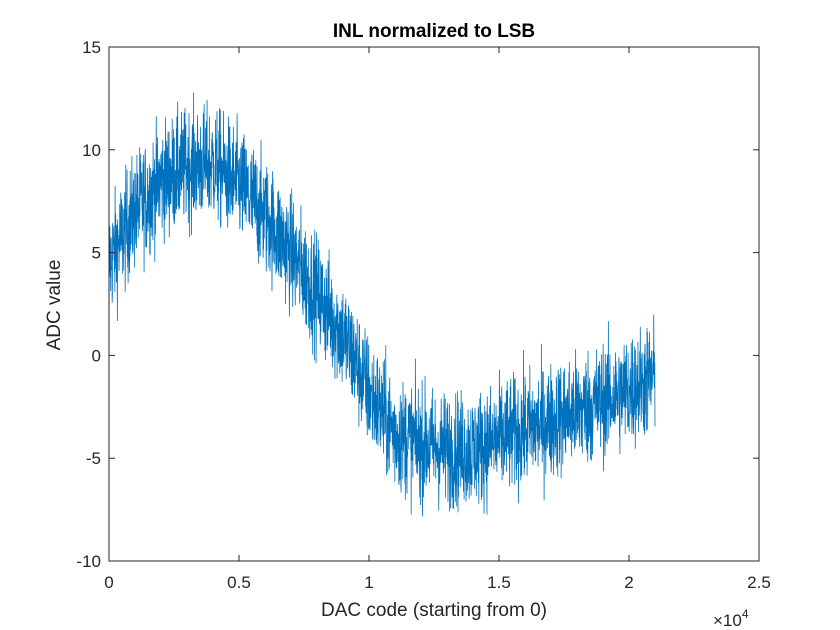  I want to click on y-tick-label: 5, so click(96, 253).